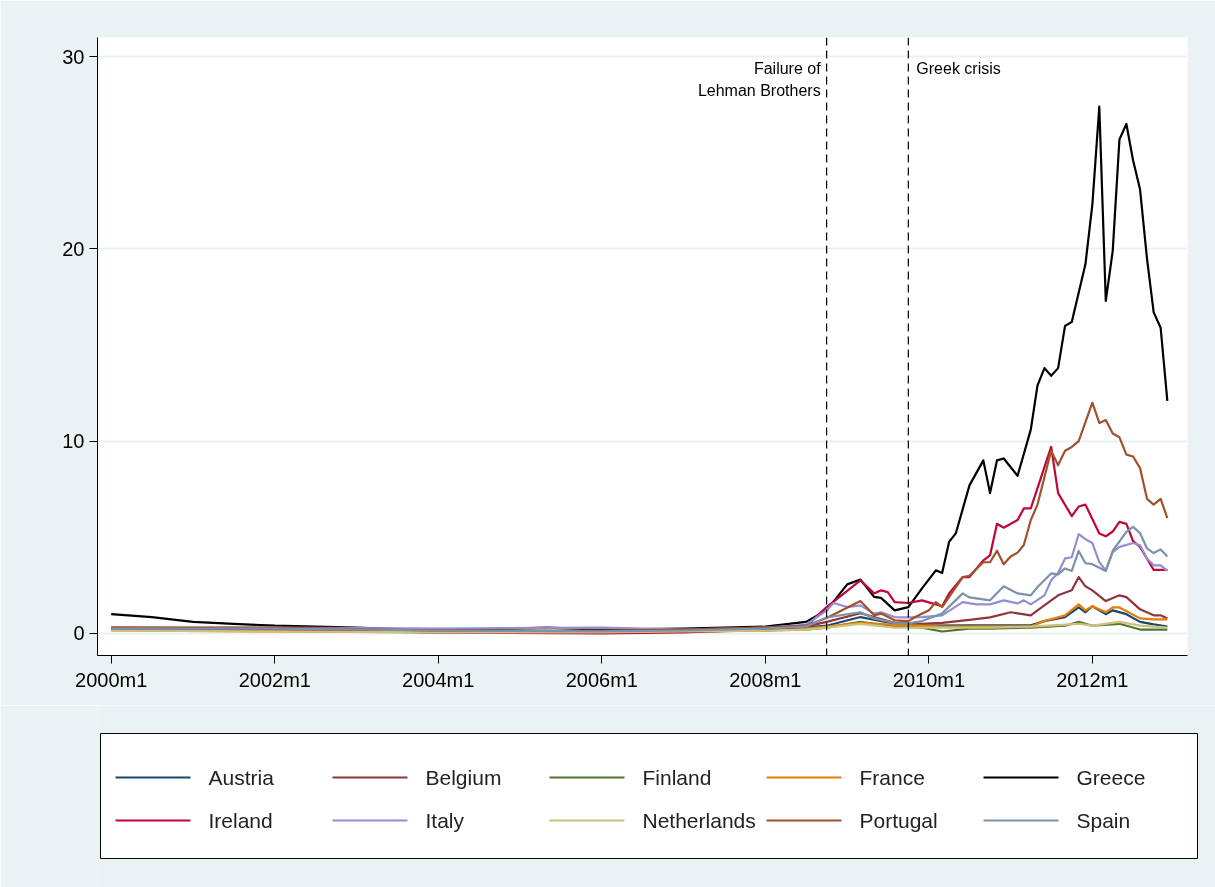 This screenshot has height=887, width=1215. What do you see at coordinates (759, 79) in the screenshot?
I see `ref-line-label: Failure of Lehman Brothers` at bounding box center [759, 79].